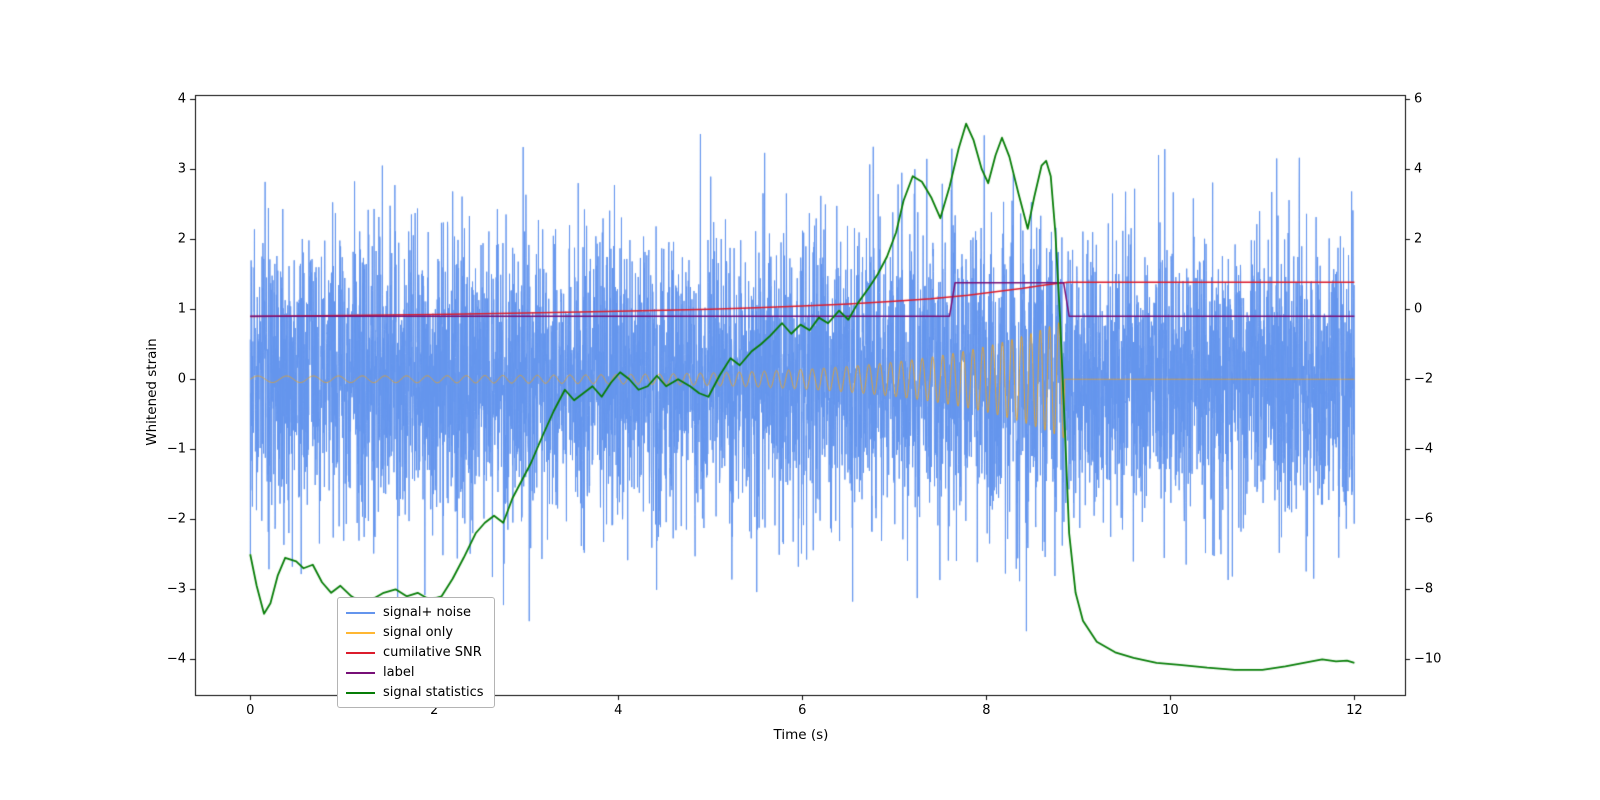 The height and width of the screenshot is (800, 1600). I want to click on legend-item: label, so click(415, 672).